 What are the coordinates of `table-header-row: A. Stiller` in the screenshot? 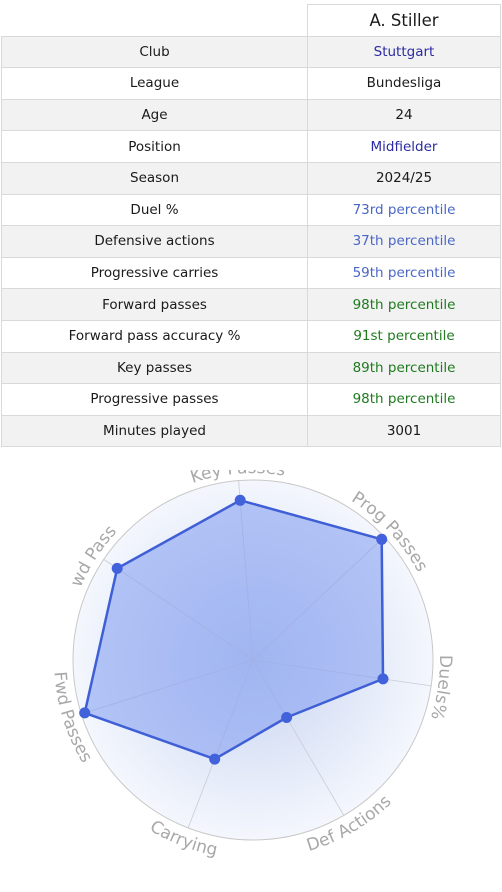 It's located at (251, 20).